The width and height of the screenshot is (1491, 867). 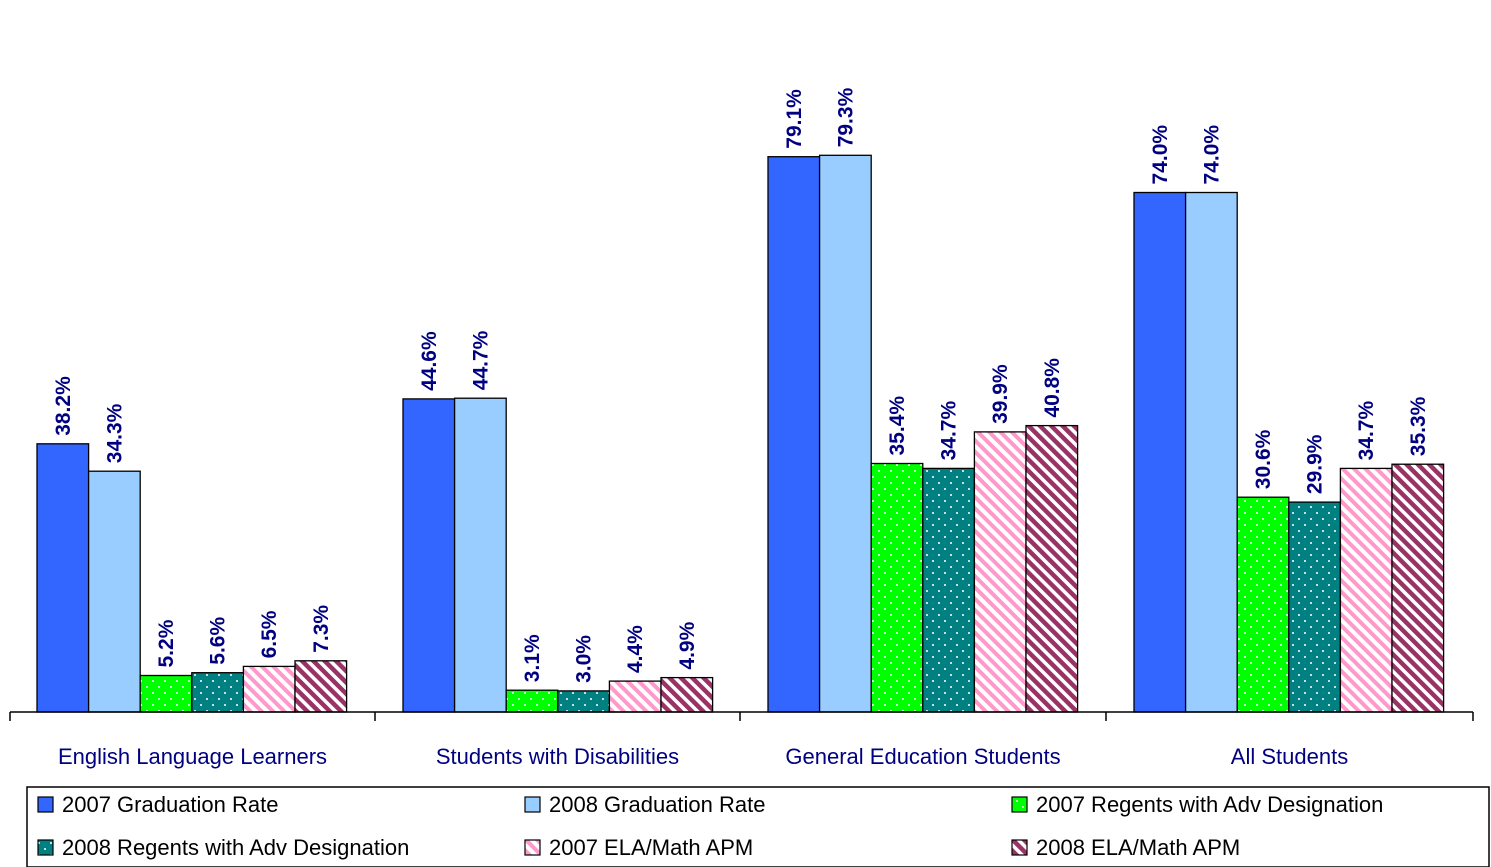 I want to click on data-label: 7.3%, so click(x=321, y=629).